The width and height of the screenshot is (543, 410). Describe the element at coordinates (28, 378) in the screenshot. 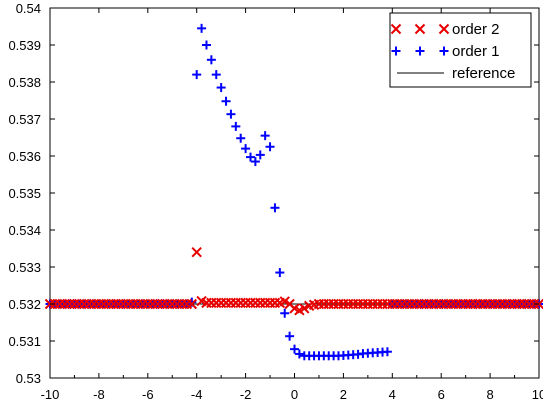

I see `y-tick-label: 0.53` at that location.